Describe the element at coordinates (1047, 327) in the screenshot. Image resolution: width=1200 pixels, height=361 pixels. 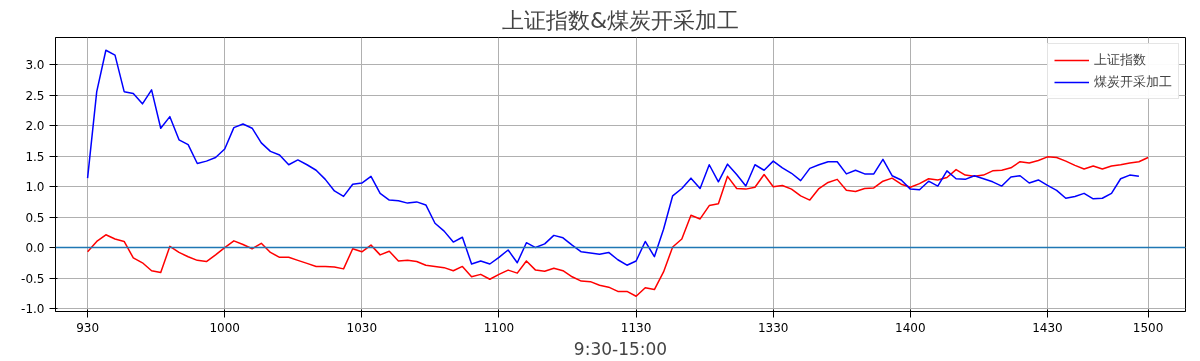
I see `x-tick-label: 1430` at that location.